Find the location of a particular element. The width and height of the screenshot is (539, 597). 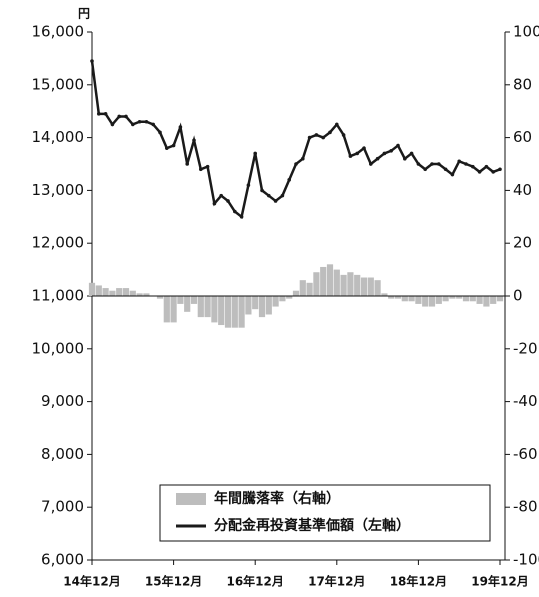

y-tick-label: 7,000 is located at coordinates (62, 507).